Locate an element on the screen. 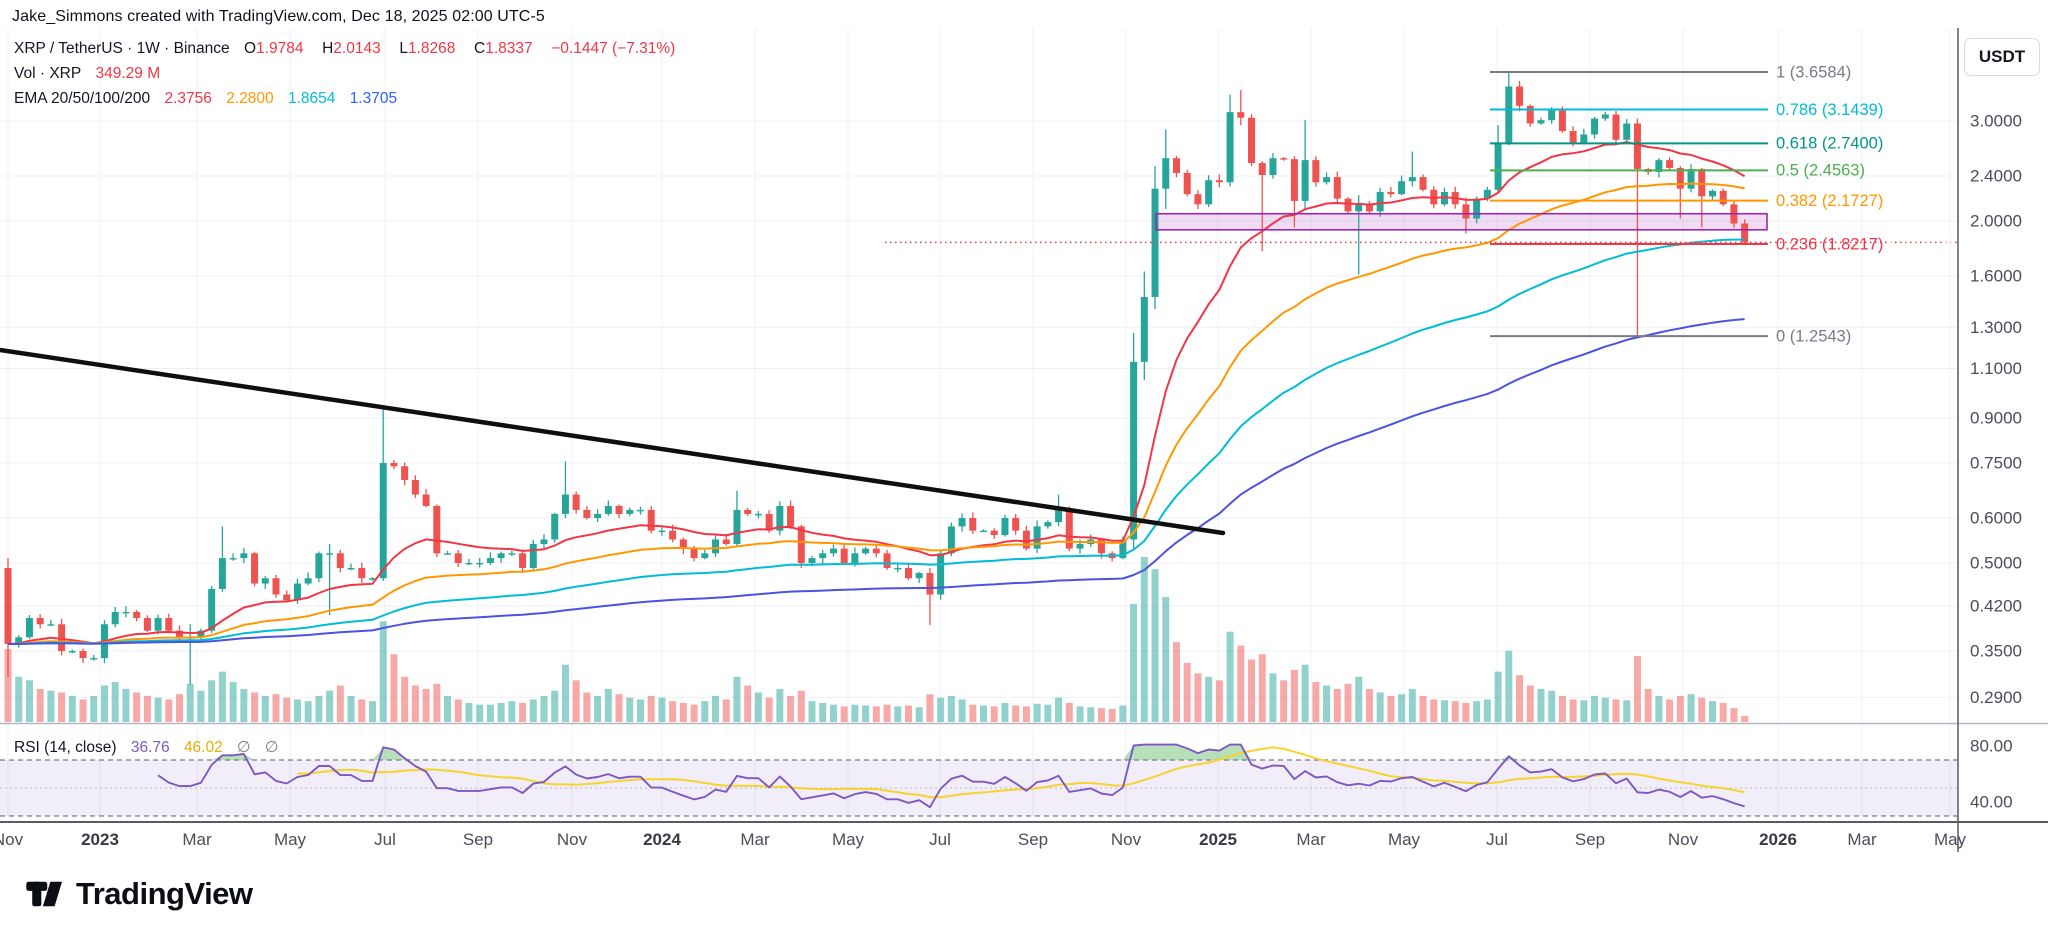 The width and height of the screenshot is (2048, 946). volume-row: Vol · XRP 349.29 M is located at coordinates (344, 73).